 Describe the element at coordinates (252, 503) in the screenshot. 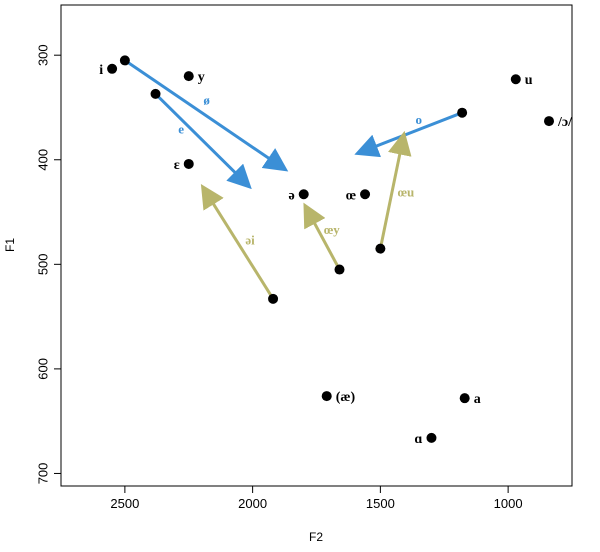

I see `x-tick-label: 2000` at that location.